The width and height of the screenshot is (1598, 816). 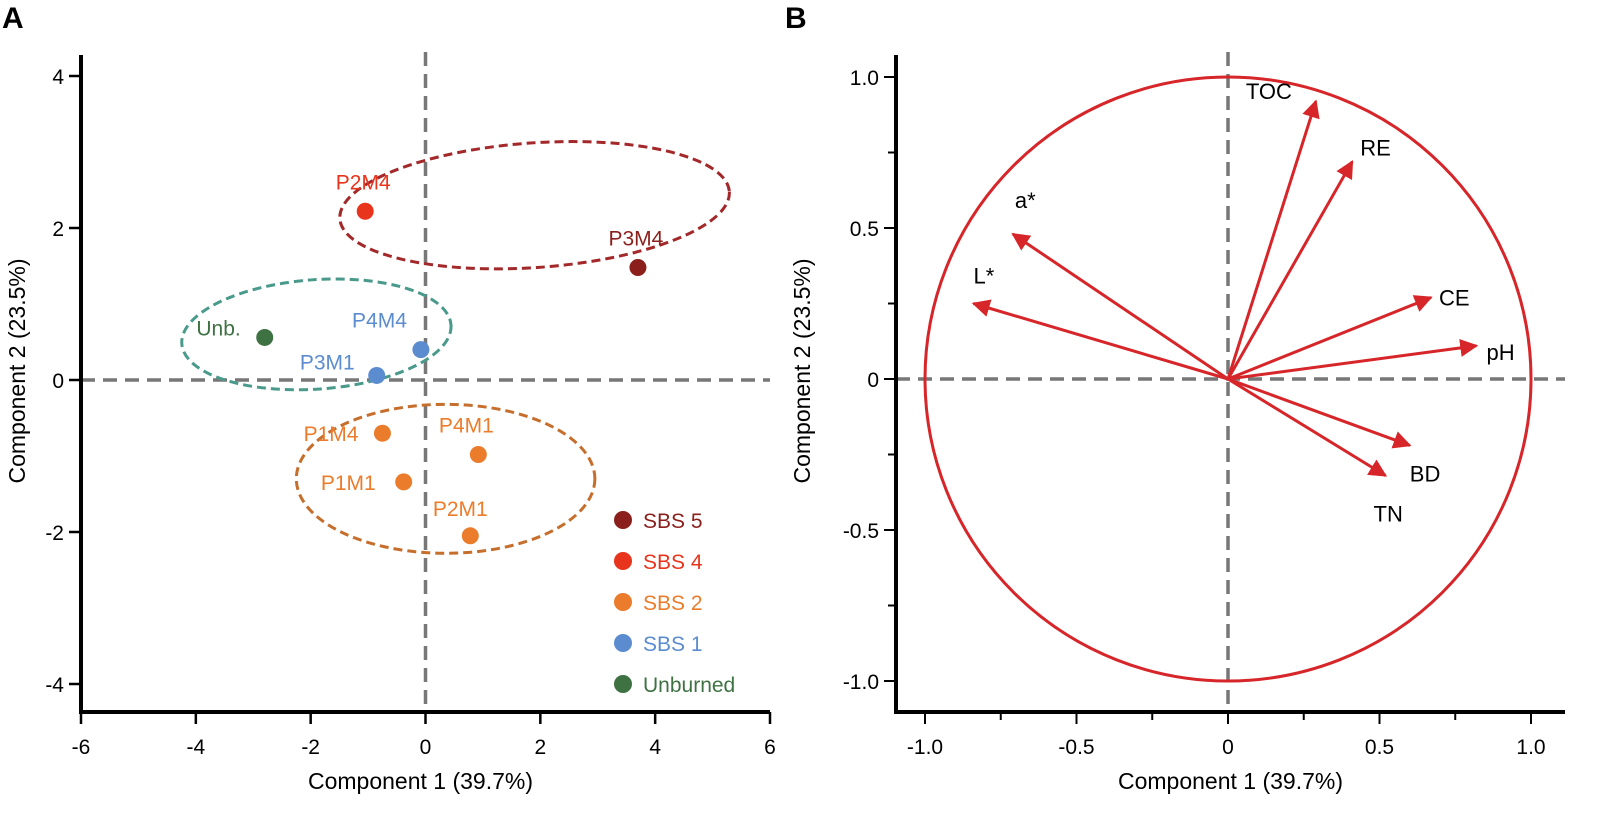 What do you see at coordinates (655, 747) in the screenshot?
I see `panel-a-x-tick-label: 4` at bounding box center [655, 747].